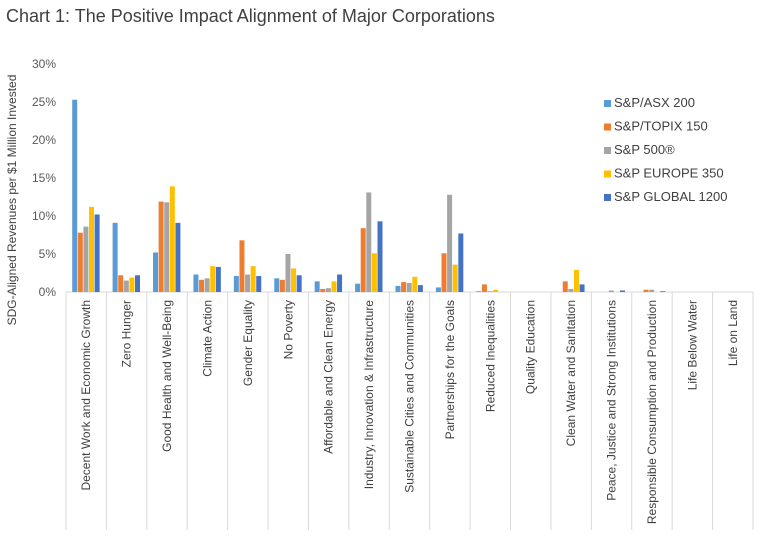 This screenshot has width=765, height=536. I want to click on category-label: No Poverty, so click(288, 329).